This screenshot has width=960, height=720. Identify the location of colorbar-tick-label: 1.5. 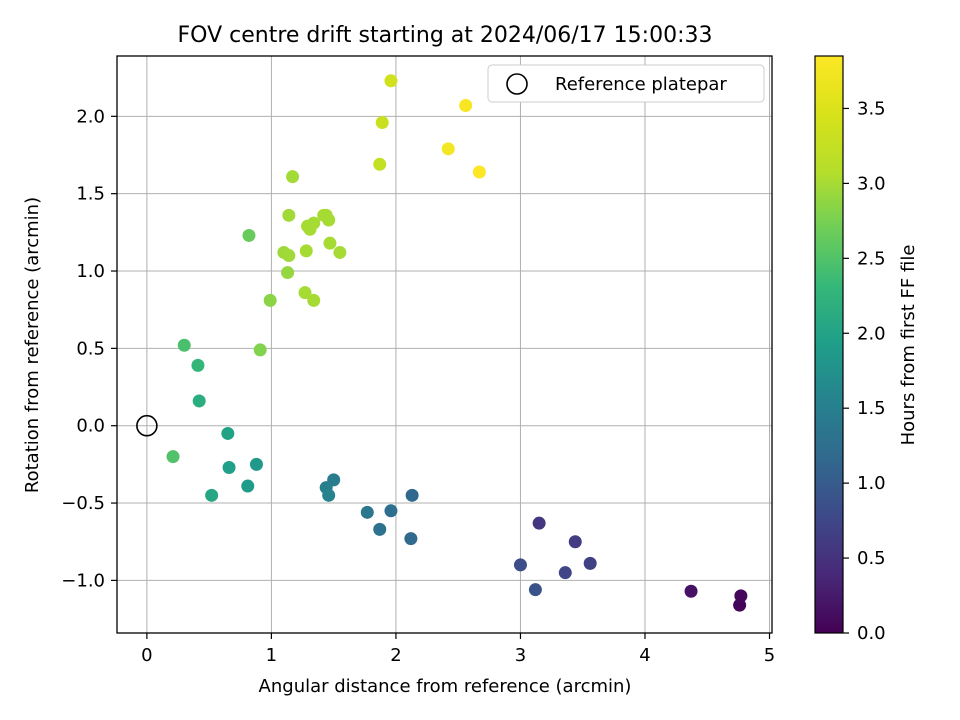
(871, 408).